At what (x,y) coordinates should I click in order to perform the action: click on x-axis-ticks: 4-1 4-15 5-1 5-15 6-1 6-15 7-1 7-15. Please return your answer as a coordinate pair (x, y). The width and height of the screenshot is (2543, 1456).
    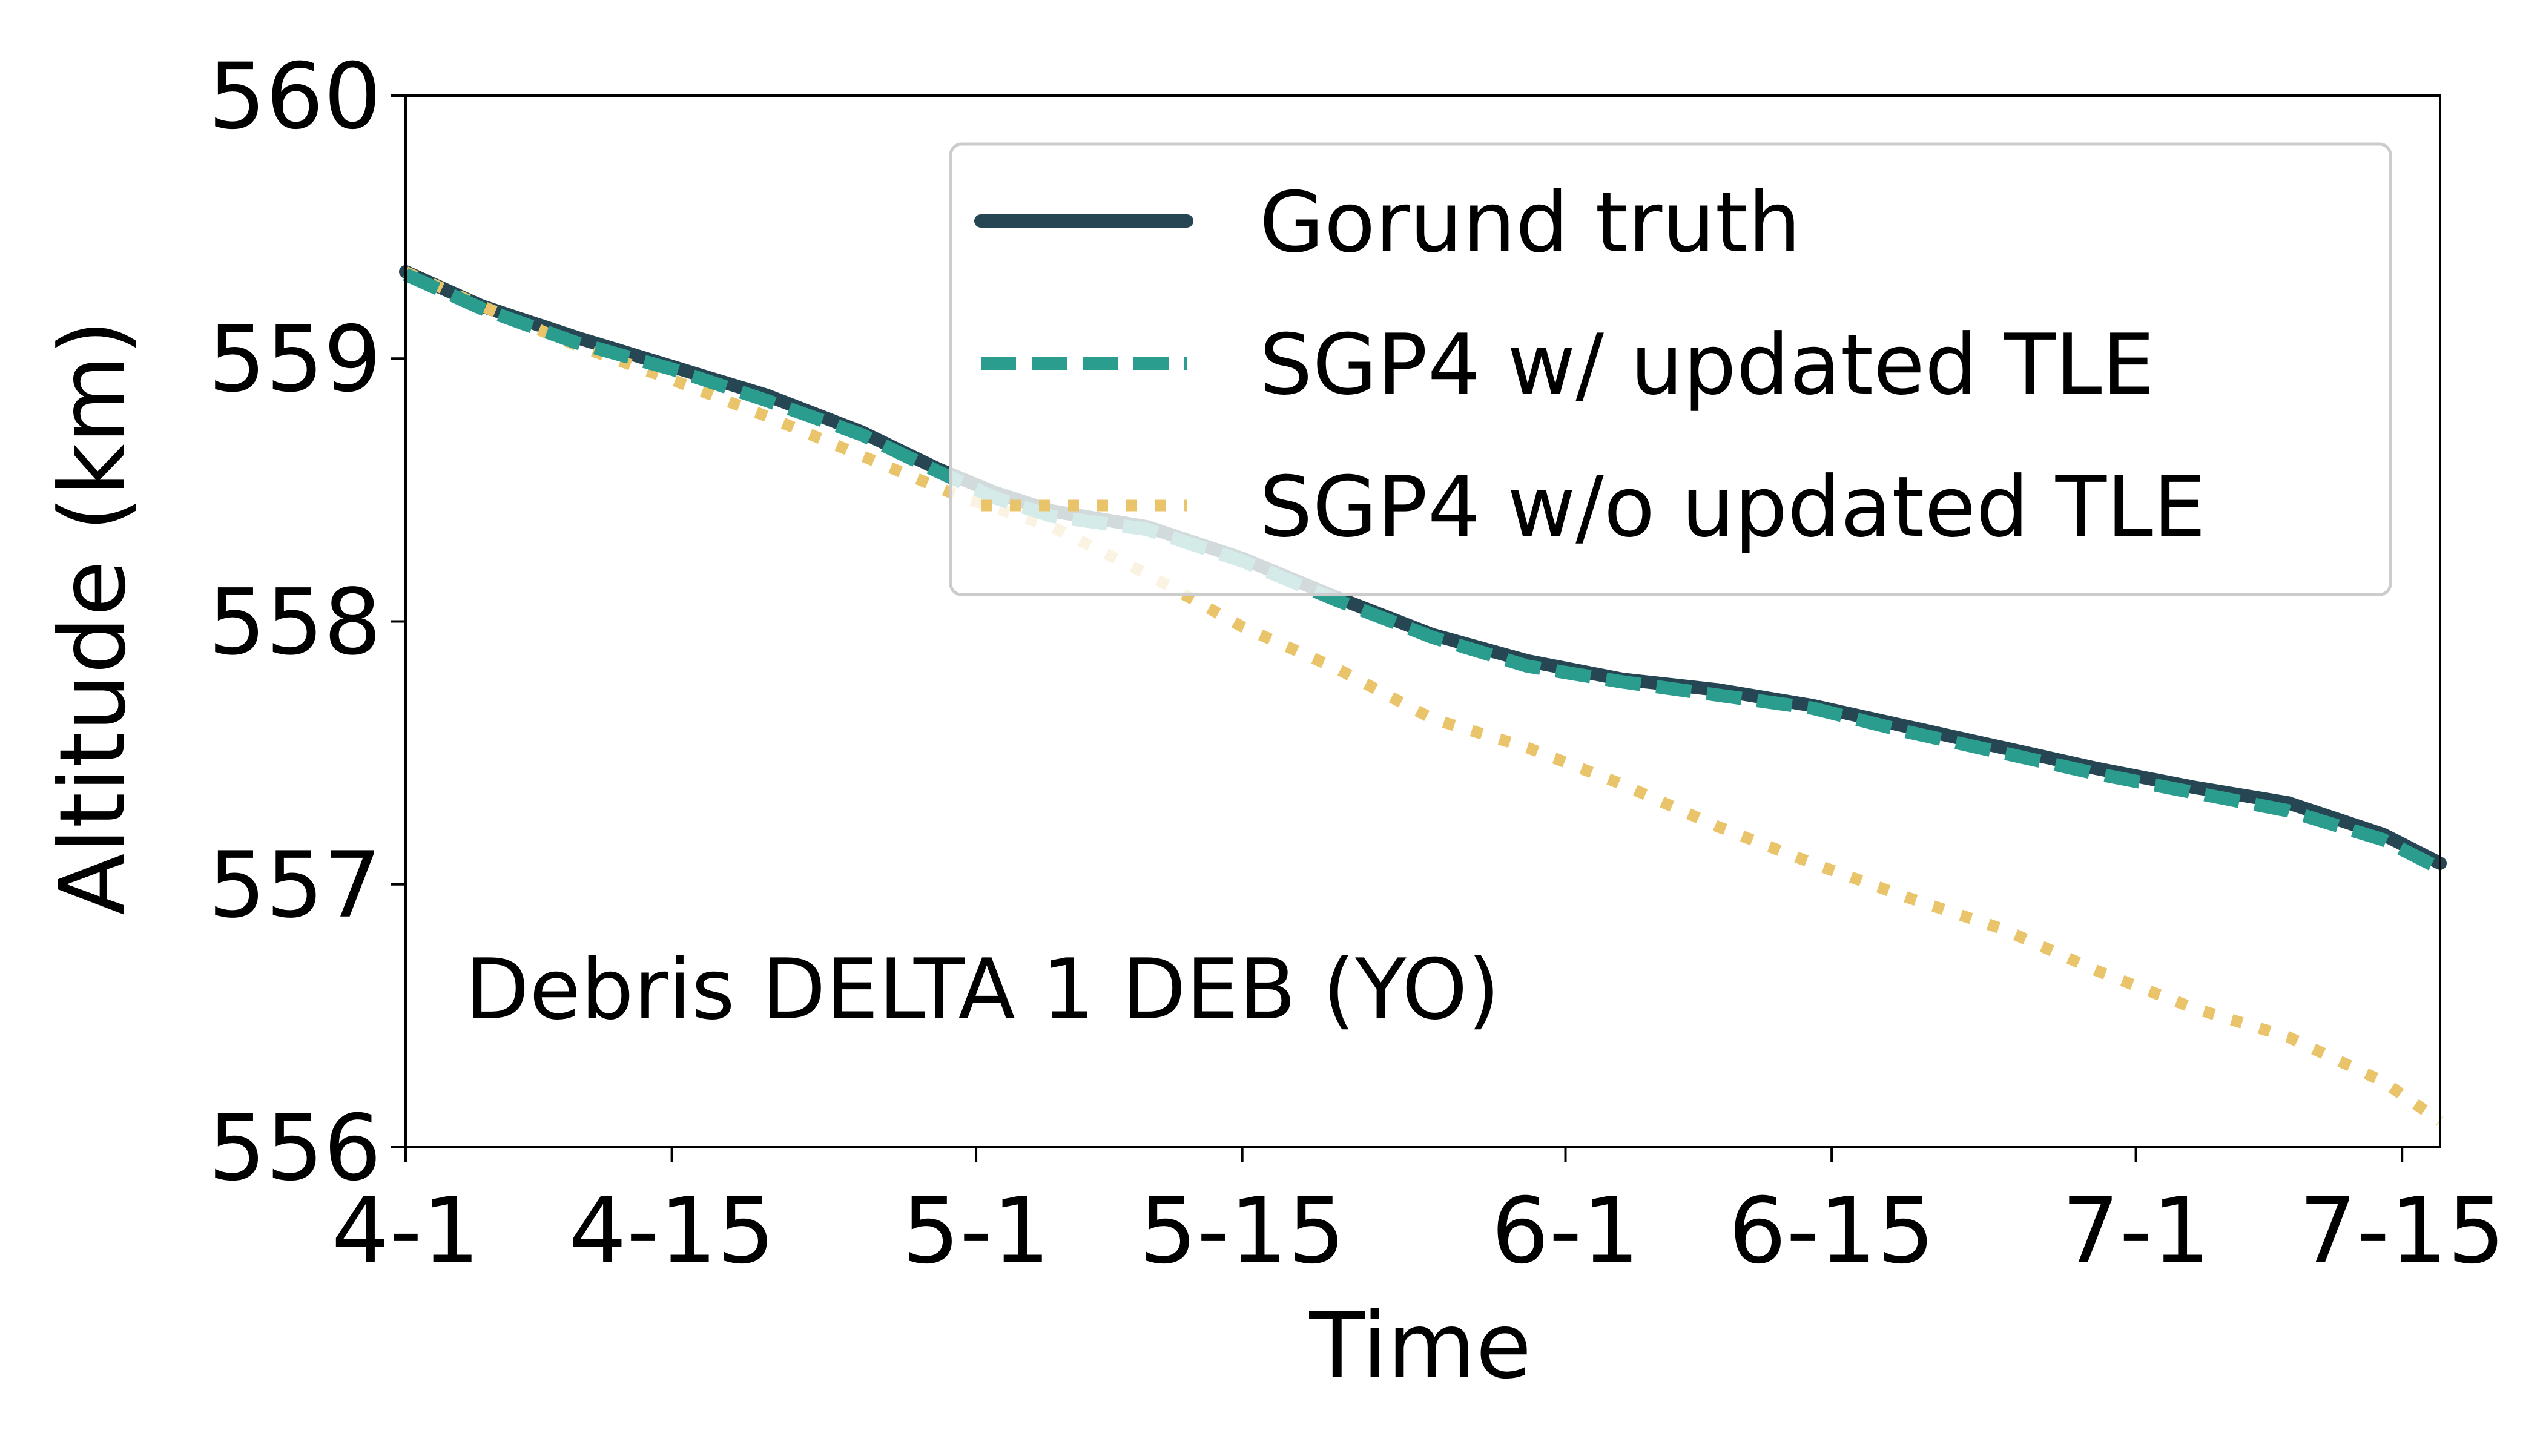
    Looking at the image, I should click on (1419, 1215).